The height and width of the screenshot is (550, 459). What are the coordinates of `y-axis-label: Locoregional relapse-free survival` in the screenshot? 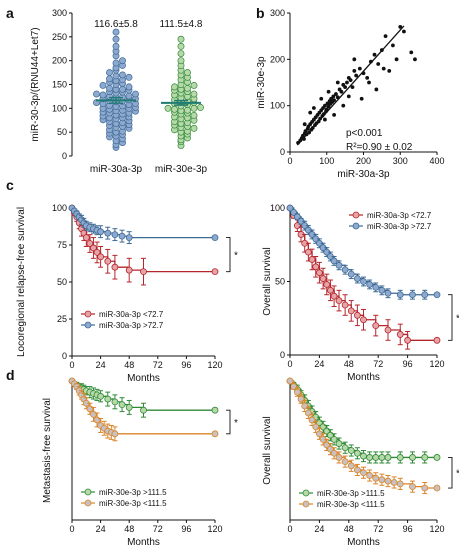 It's located at (21, 282).